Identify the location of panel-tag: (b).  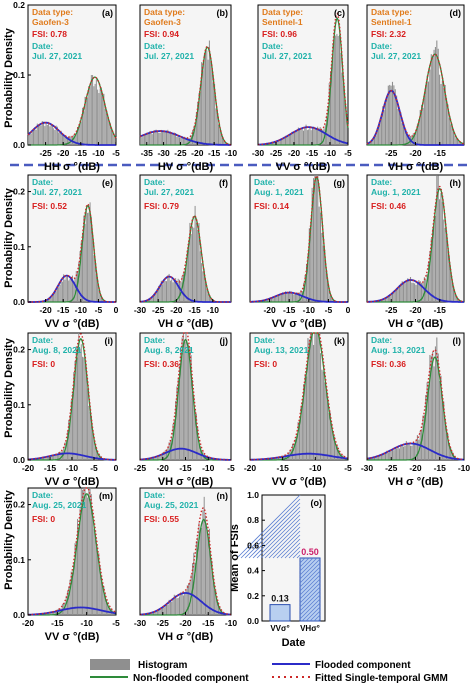
(223, 13).